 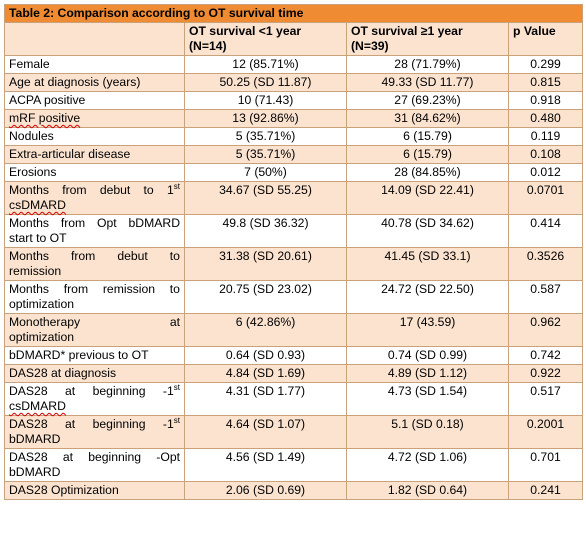 I want to click on p-value: 0.587, so click(x=545, y=297).